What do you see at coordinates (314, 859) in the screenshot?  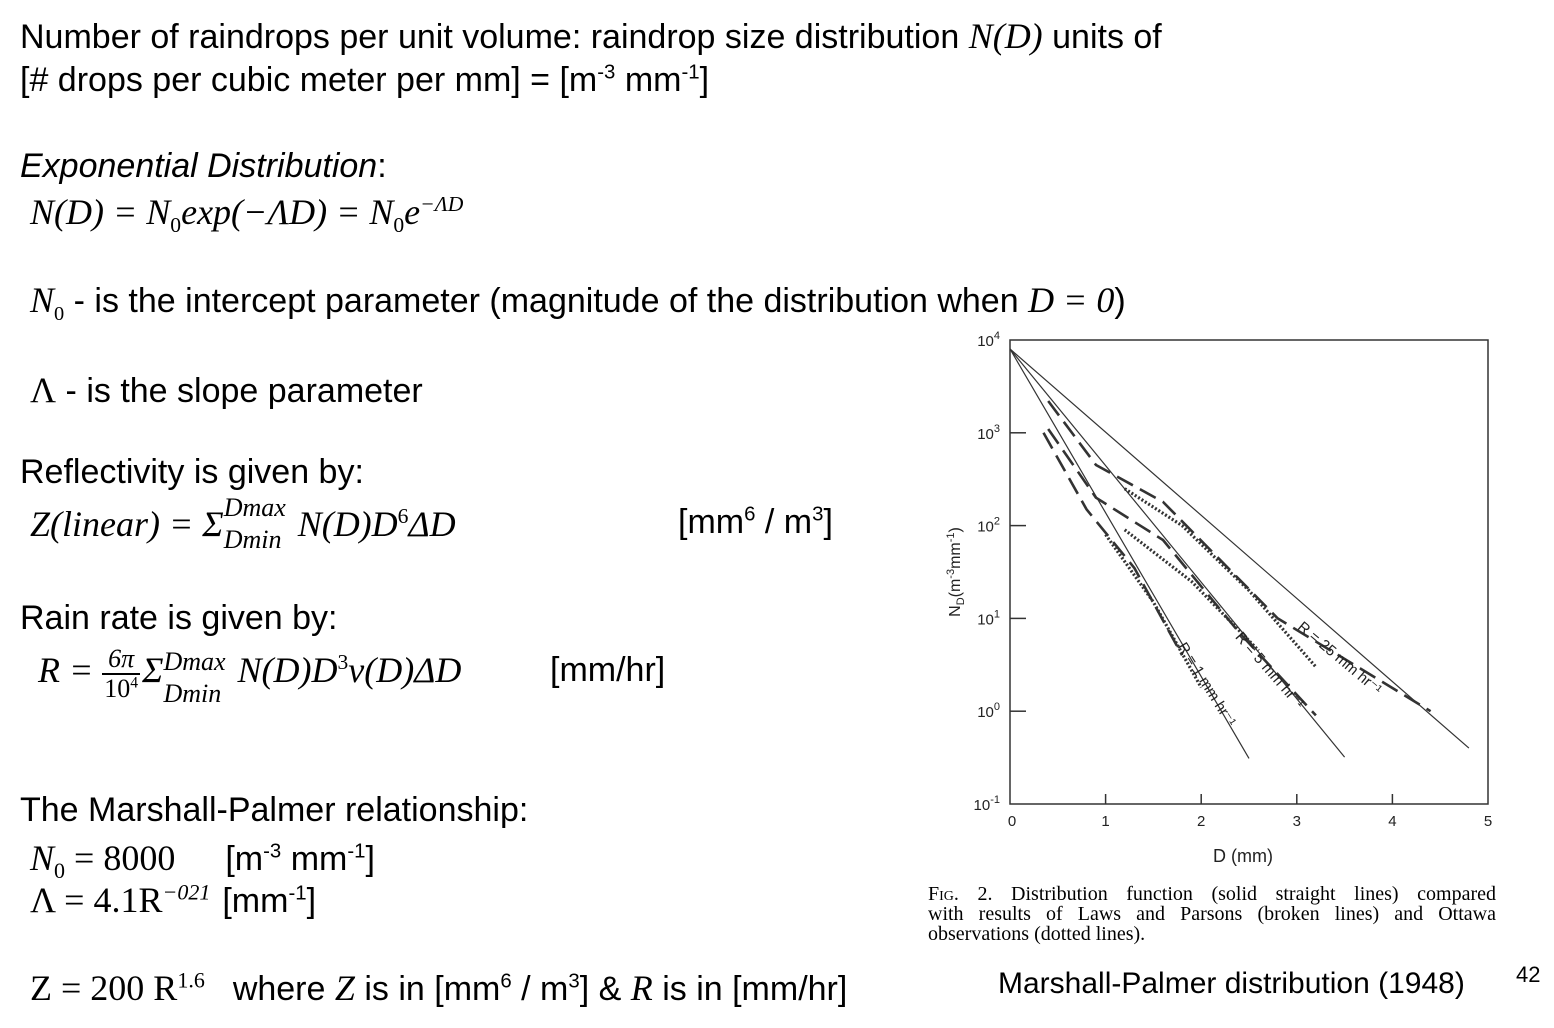 I see `mp-n0-units-b: mm` at bounding box center [314, 859].